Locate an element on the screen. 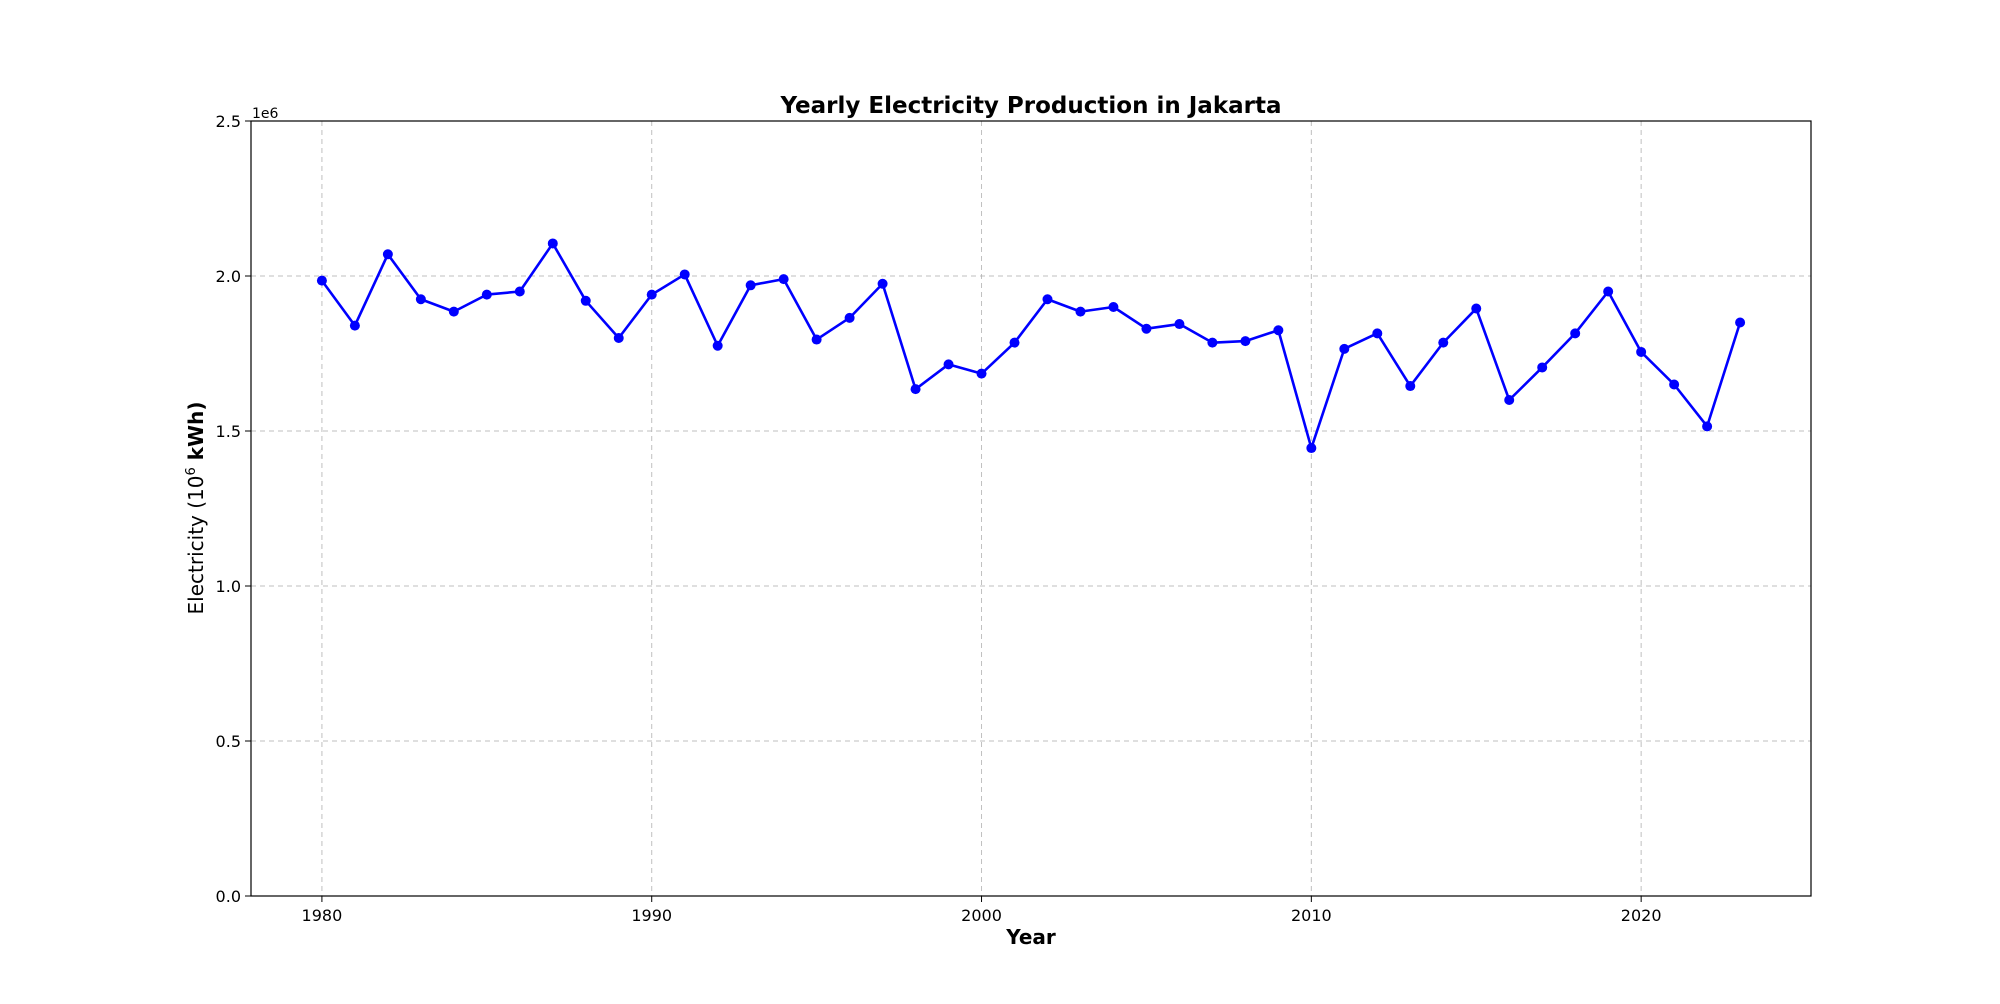 Image resolution: width=2000 pixels, height=1004 pixels. x-tick-label: 1980 is located at coordinates (322, 915).